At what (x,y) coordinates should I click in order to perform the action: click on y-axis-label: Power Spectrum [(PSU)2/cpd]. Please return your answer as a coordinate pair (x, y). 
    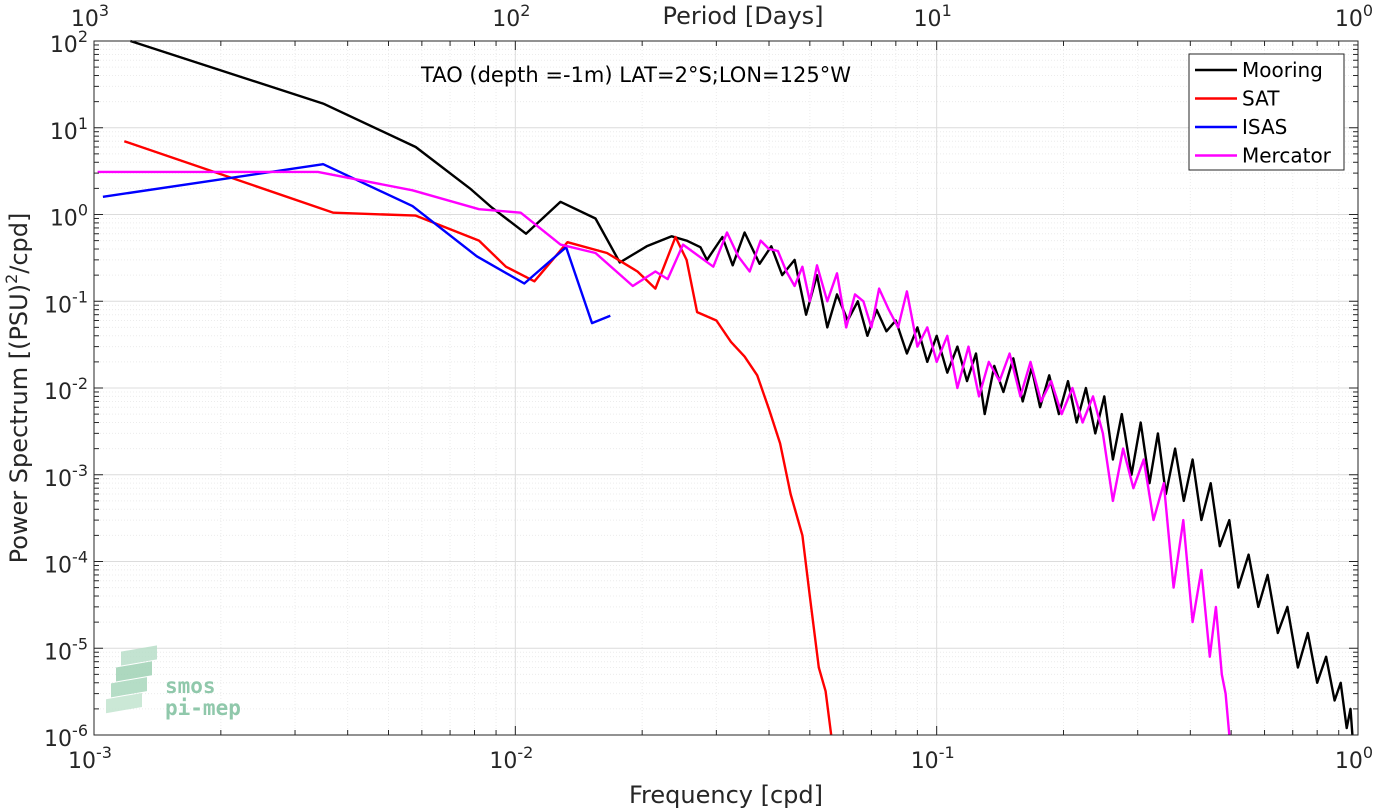
    Looking at the image, I should click on (17, 388).